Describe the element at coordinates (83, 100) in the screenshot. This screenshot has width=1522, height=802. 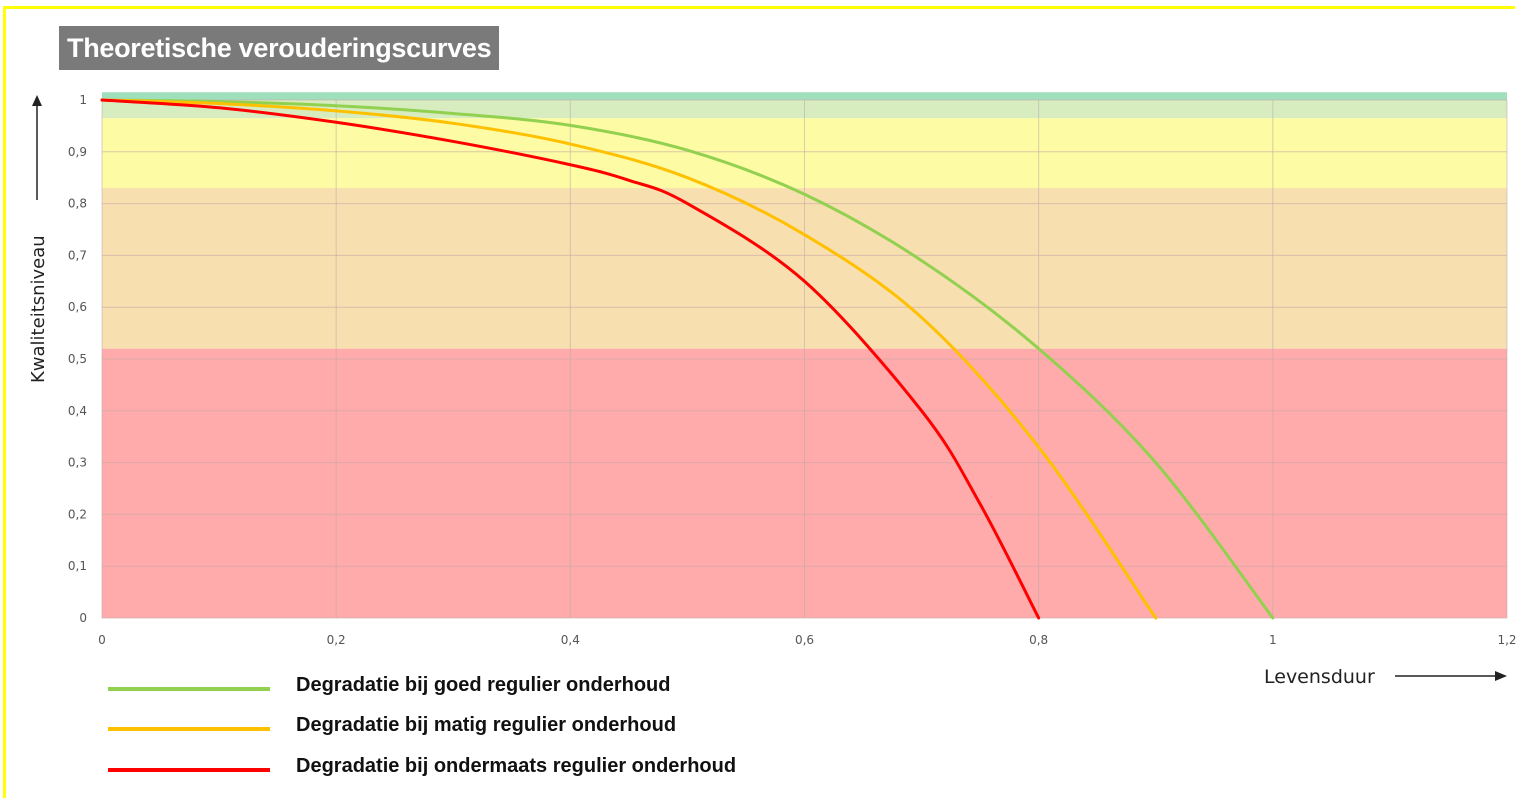
I see `y-tick-label: 1` at that location.